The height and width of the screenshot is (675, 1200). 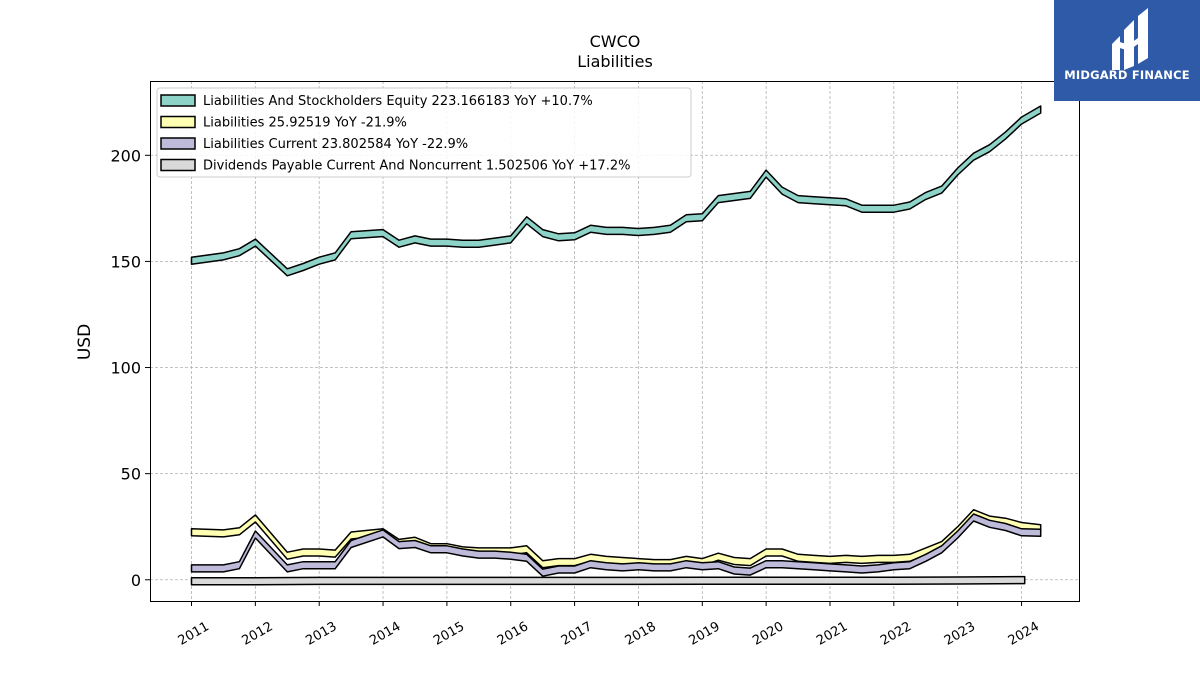 I want to click on x-tick-label: 2022, so click(x=896, y=634).